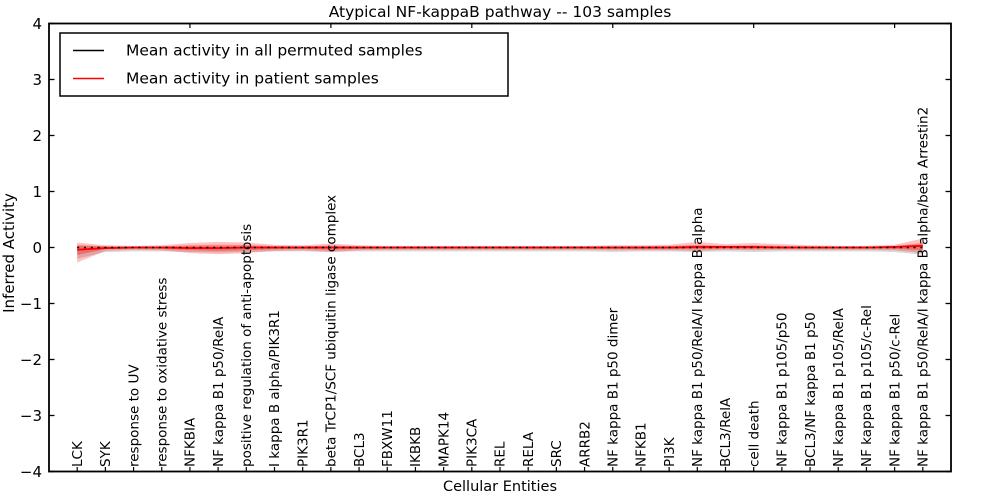 This screenshot has height=500, width=1000. Describe the element at coordinates (247, 345) in the screenshot. I see `x-tick-label: positive regulation of anti-apoptosis` at that location.